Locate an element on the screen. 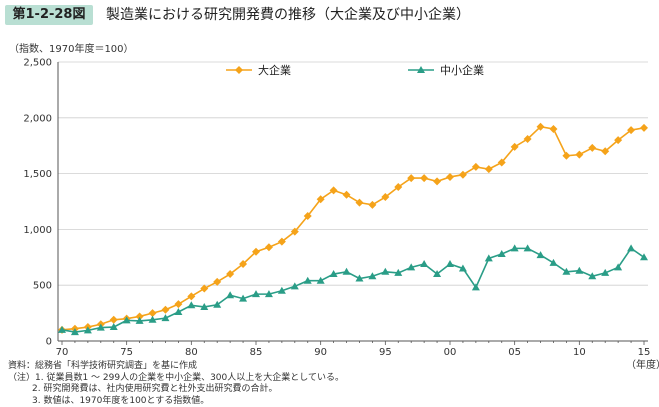 Image resolution: width=659 pixels, height=407 pixels. y-tick-label: 500 is located at coordinates (42, 286).